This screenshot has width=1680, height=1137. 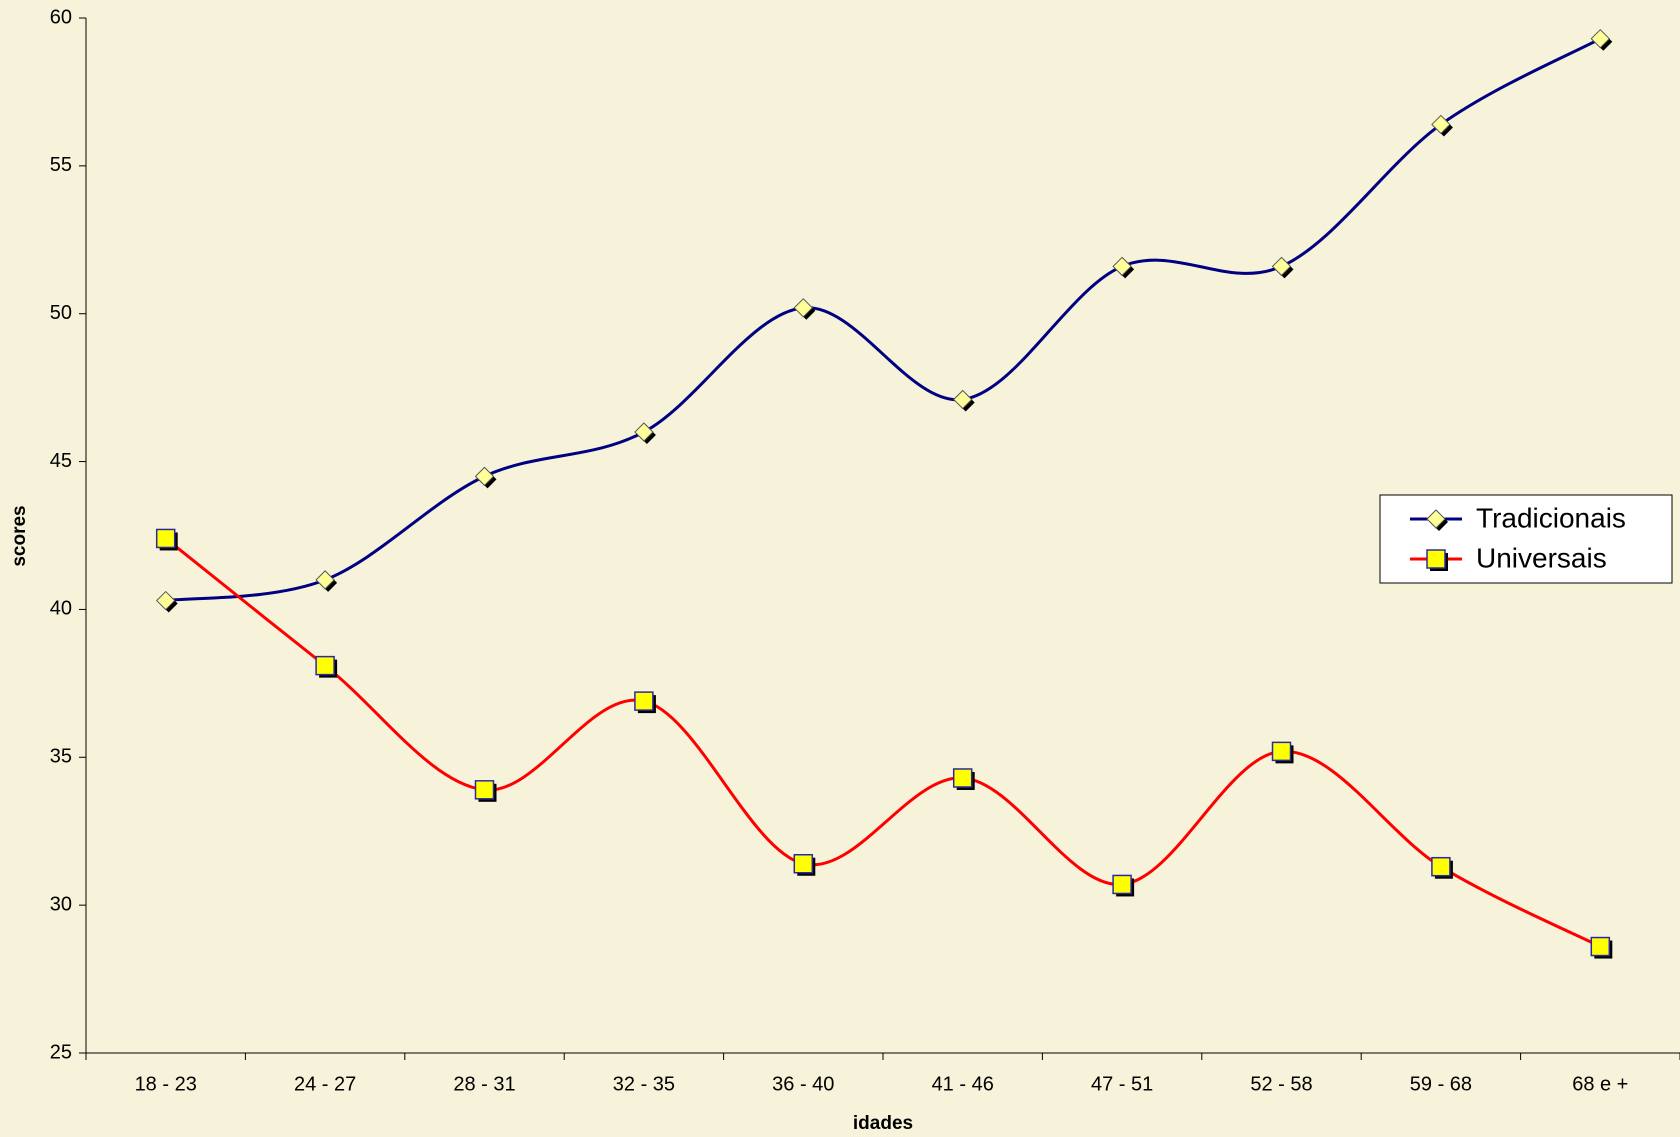 I want to click on y-tick-label: 30, so click(x=61, y=904).